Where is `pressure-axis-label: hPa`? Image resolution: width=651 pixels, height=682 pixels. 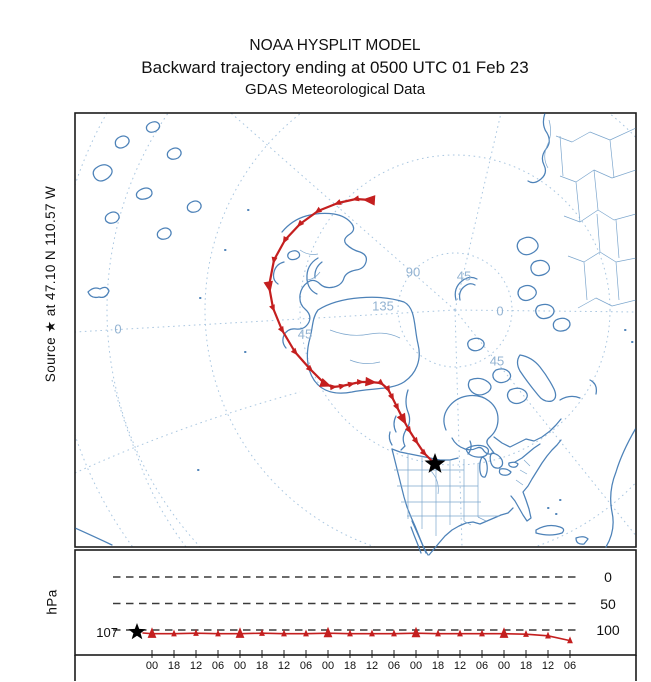
pressure-axis-label: hPa is located at coordinates (52, 602).